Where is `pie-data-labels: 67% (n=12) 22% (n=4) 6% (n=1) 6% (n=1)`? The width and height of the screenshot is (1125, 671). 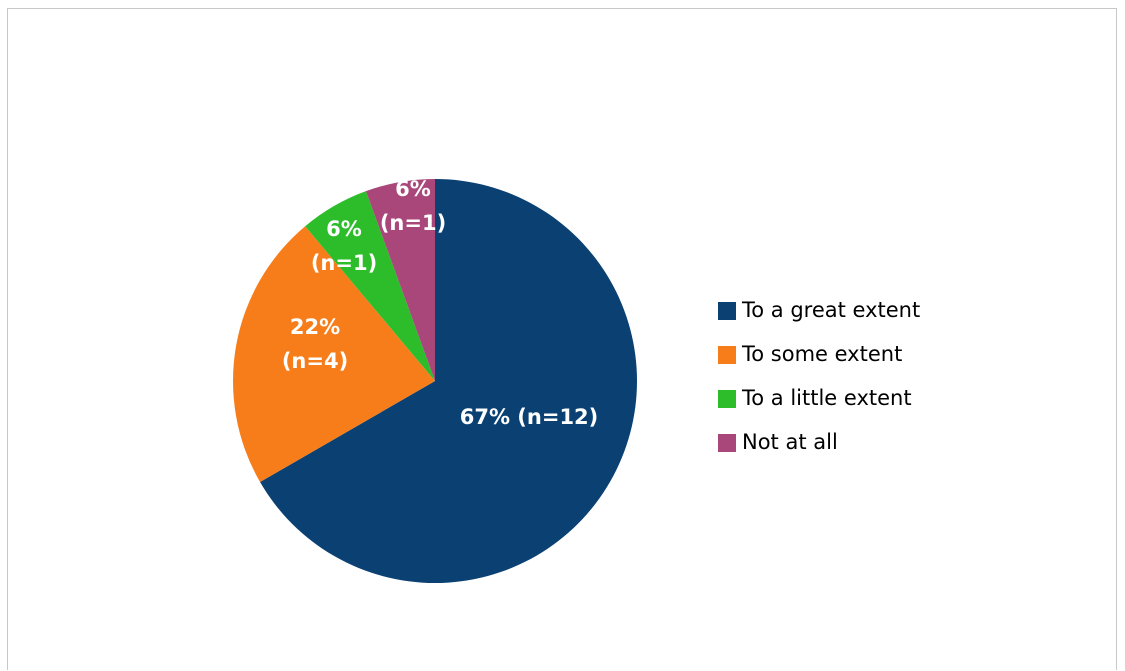 pie-data-labels: 67% (n=12) 22% (n=4) 6% (n=1) 6% (n=1) is located at coordinates (440, 303).